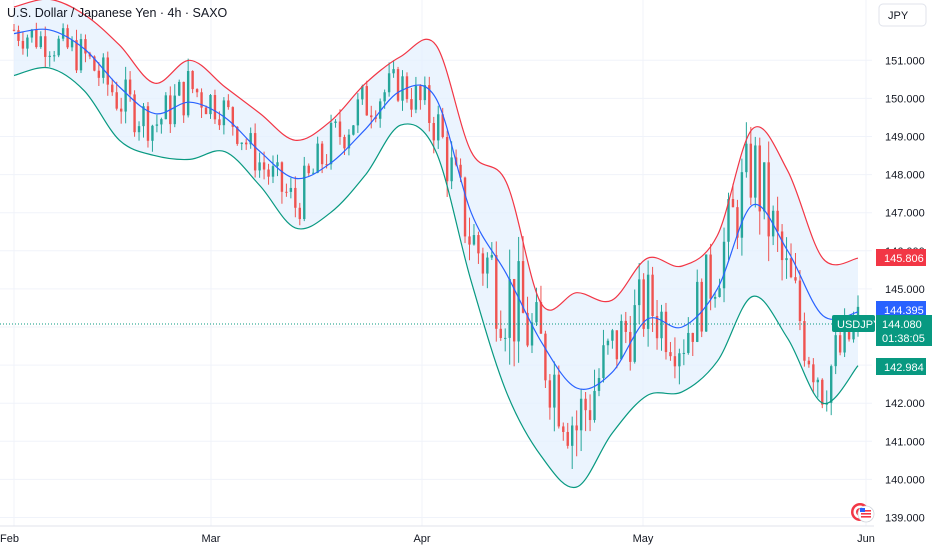 The image size is (932, 550). Describe the element at coordinates (902, 15) in the screenshot. I see `currency-selector: JPY` at that location.